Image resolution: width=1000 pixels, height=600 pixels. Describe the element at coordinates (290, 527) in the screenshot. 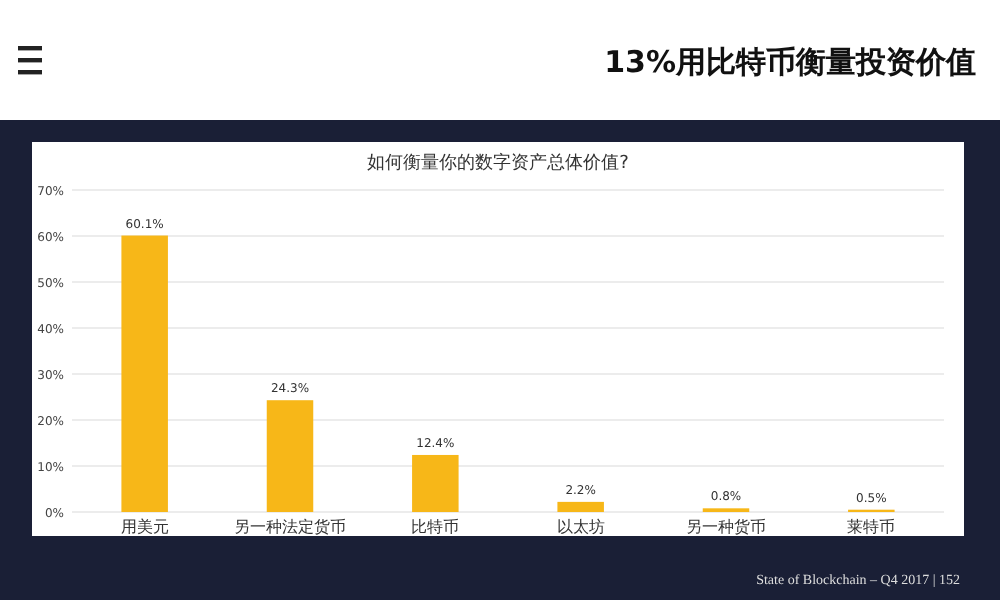

I see `x-tick-label: 另一种法定货币` at that location.